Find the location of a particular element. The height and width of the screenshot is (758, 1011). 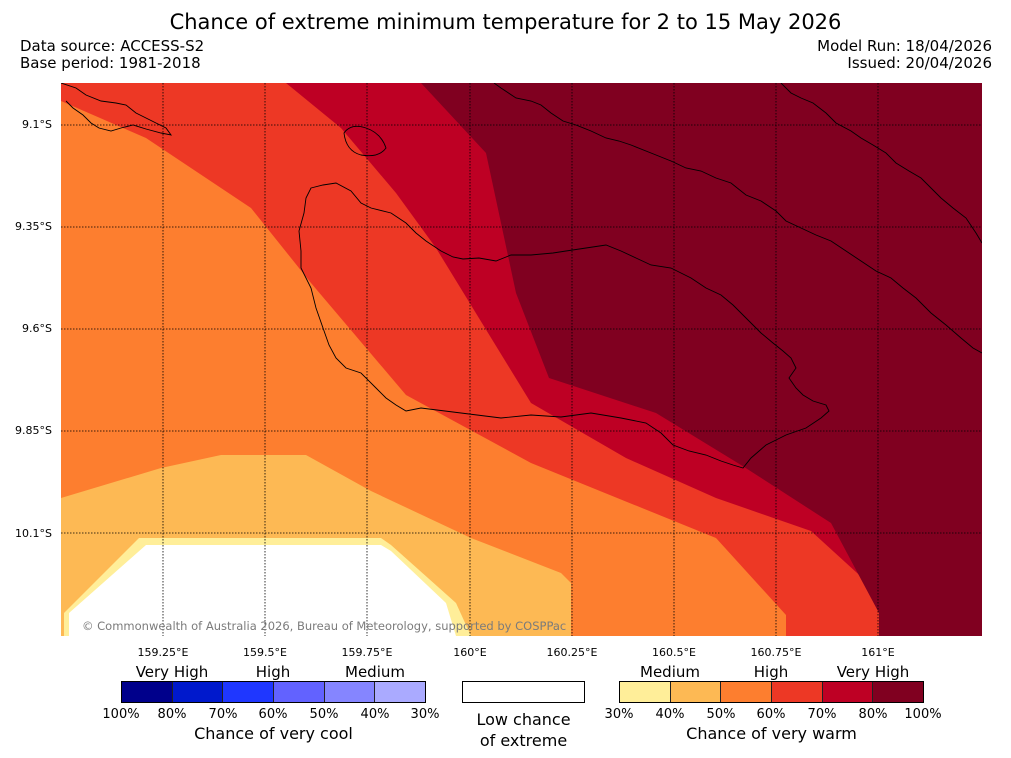

cool-legend-title: Chance of very cool is located at coordinates (273, 733).